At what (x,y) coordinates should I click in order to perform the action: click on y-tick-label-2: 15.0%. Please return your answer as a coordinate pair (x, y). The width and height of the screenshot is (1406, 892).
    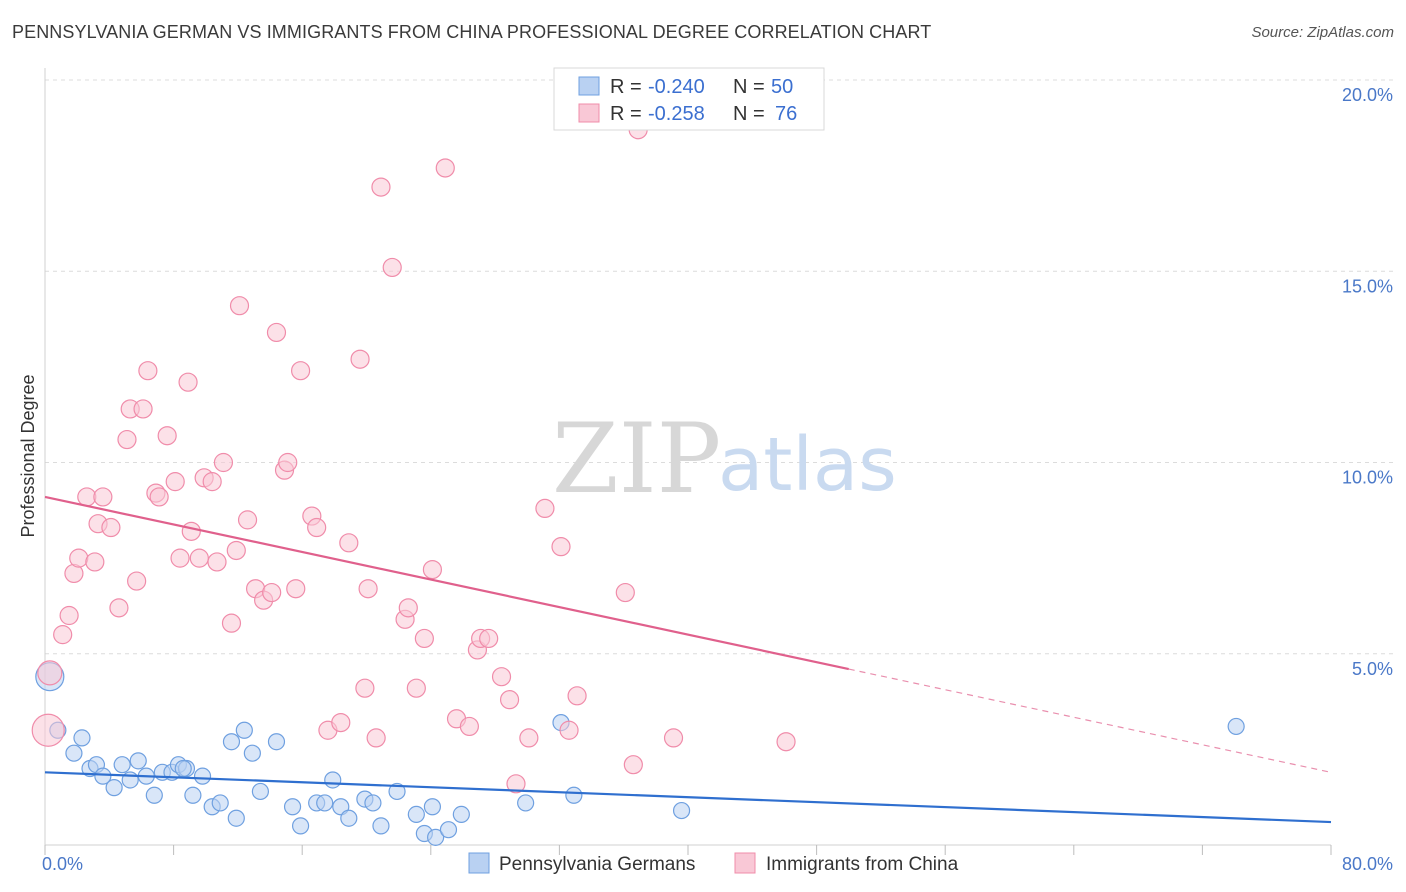
    Looking at the image, I should click on (1367, 286).